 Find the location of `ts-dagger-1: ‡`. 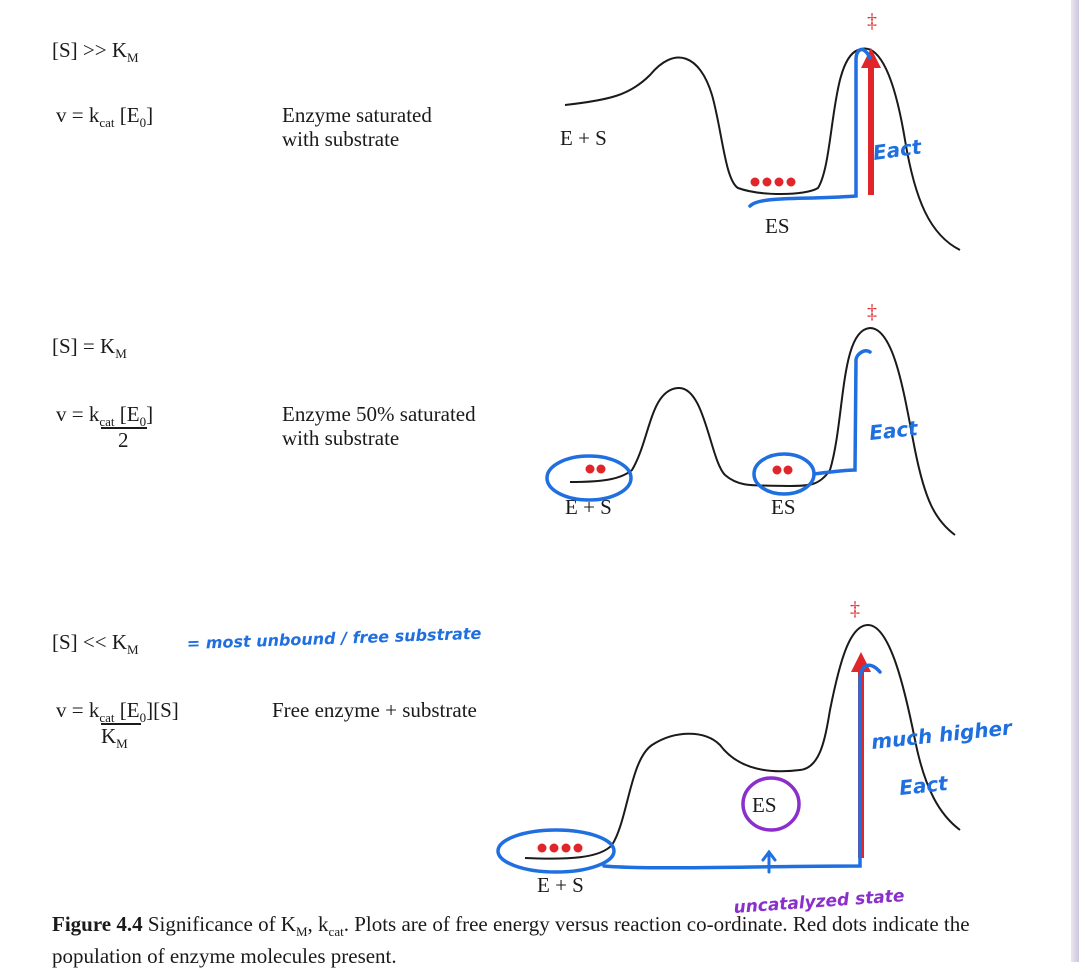

ts-dagger-1: ‡ is located at coordinates (872, 21).